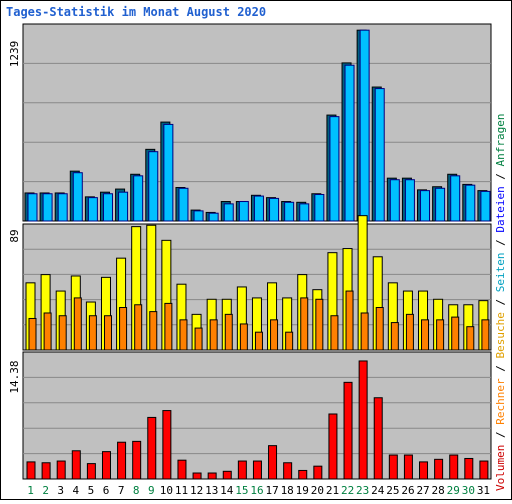  I want to click on chart-title: Tages-Statistik im Monat August 2020, so click(136, 12).